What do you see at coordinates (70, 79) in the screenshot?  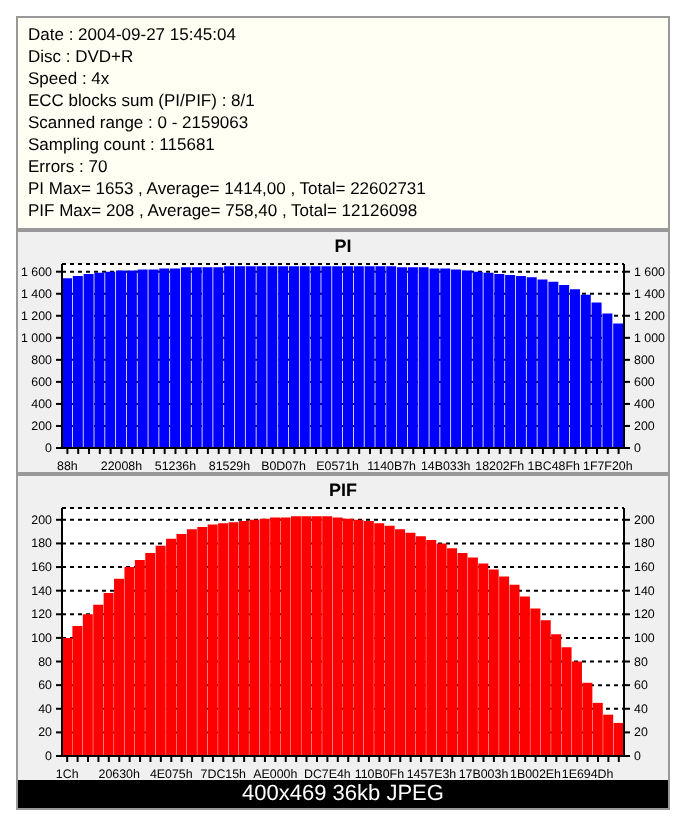 I see `text: Speed : 4x` at bounding box center [70, 79].